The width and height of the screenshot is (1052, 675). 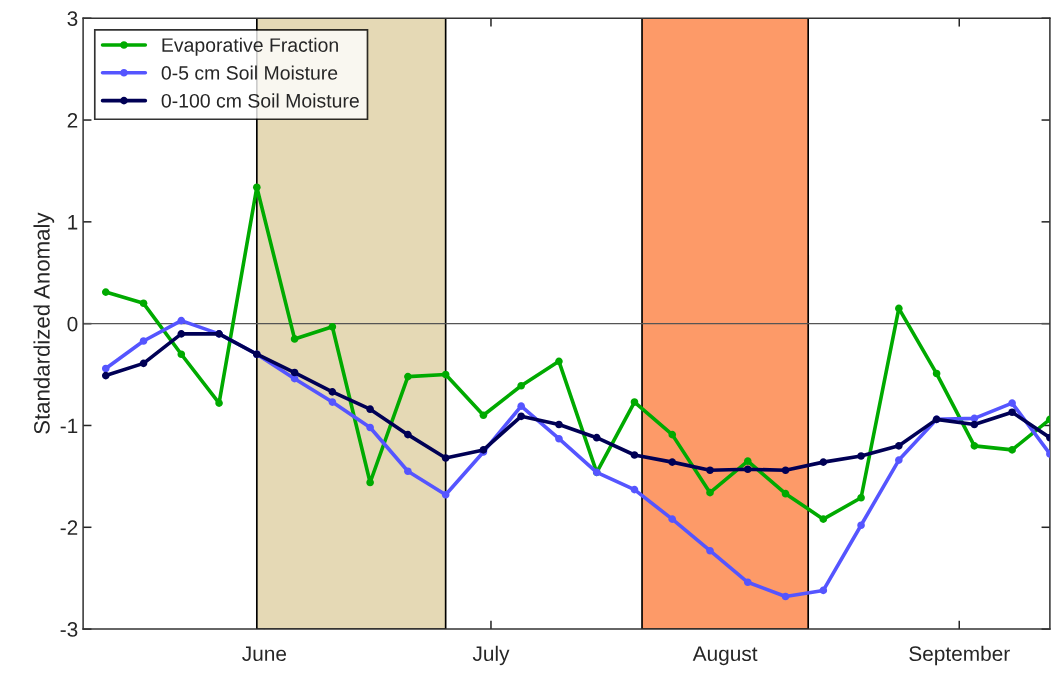 I want to click on legend-label: 0-5 cm Soil Moisture, so click(x=249, y=72).